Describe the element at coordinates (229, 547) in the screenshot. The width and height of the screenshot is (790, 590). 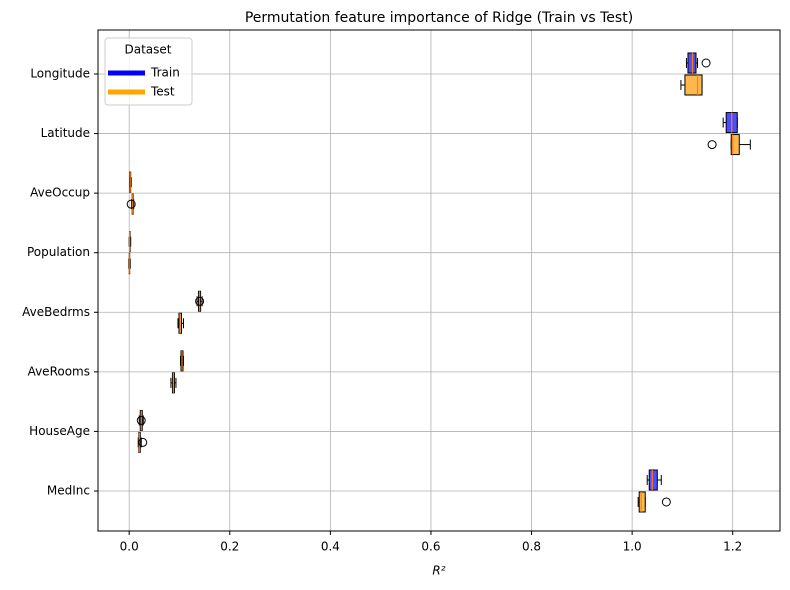
I see `x-tick-label: 0.2` at that location.